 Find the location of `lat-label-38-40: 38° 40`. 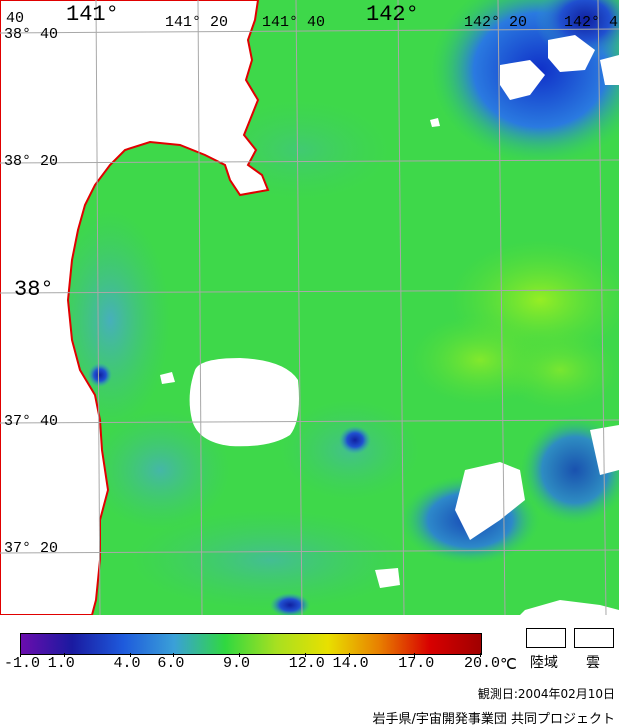

lat-label-38-40: 38° 40 is located at coordinates (31, 34).